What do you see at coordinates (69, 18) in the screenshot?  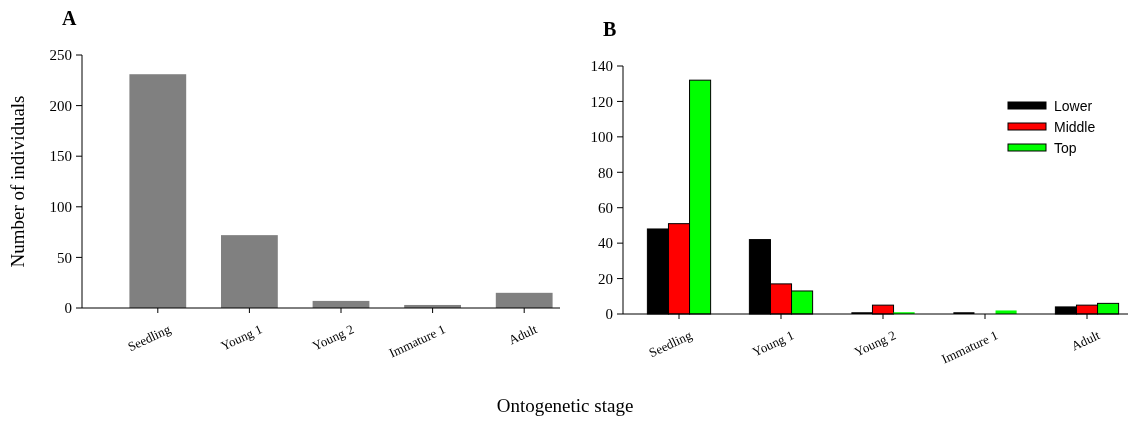 I see `chart-title: A` at bounding box center [69, 18].